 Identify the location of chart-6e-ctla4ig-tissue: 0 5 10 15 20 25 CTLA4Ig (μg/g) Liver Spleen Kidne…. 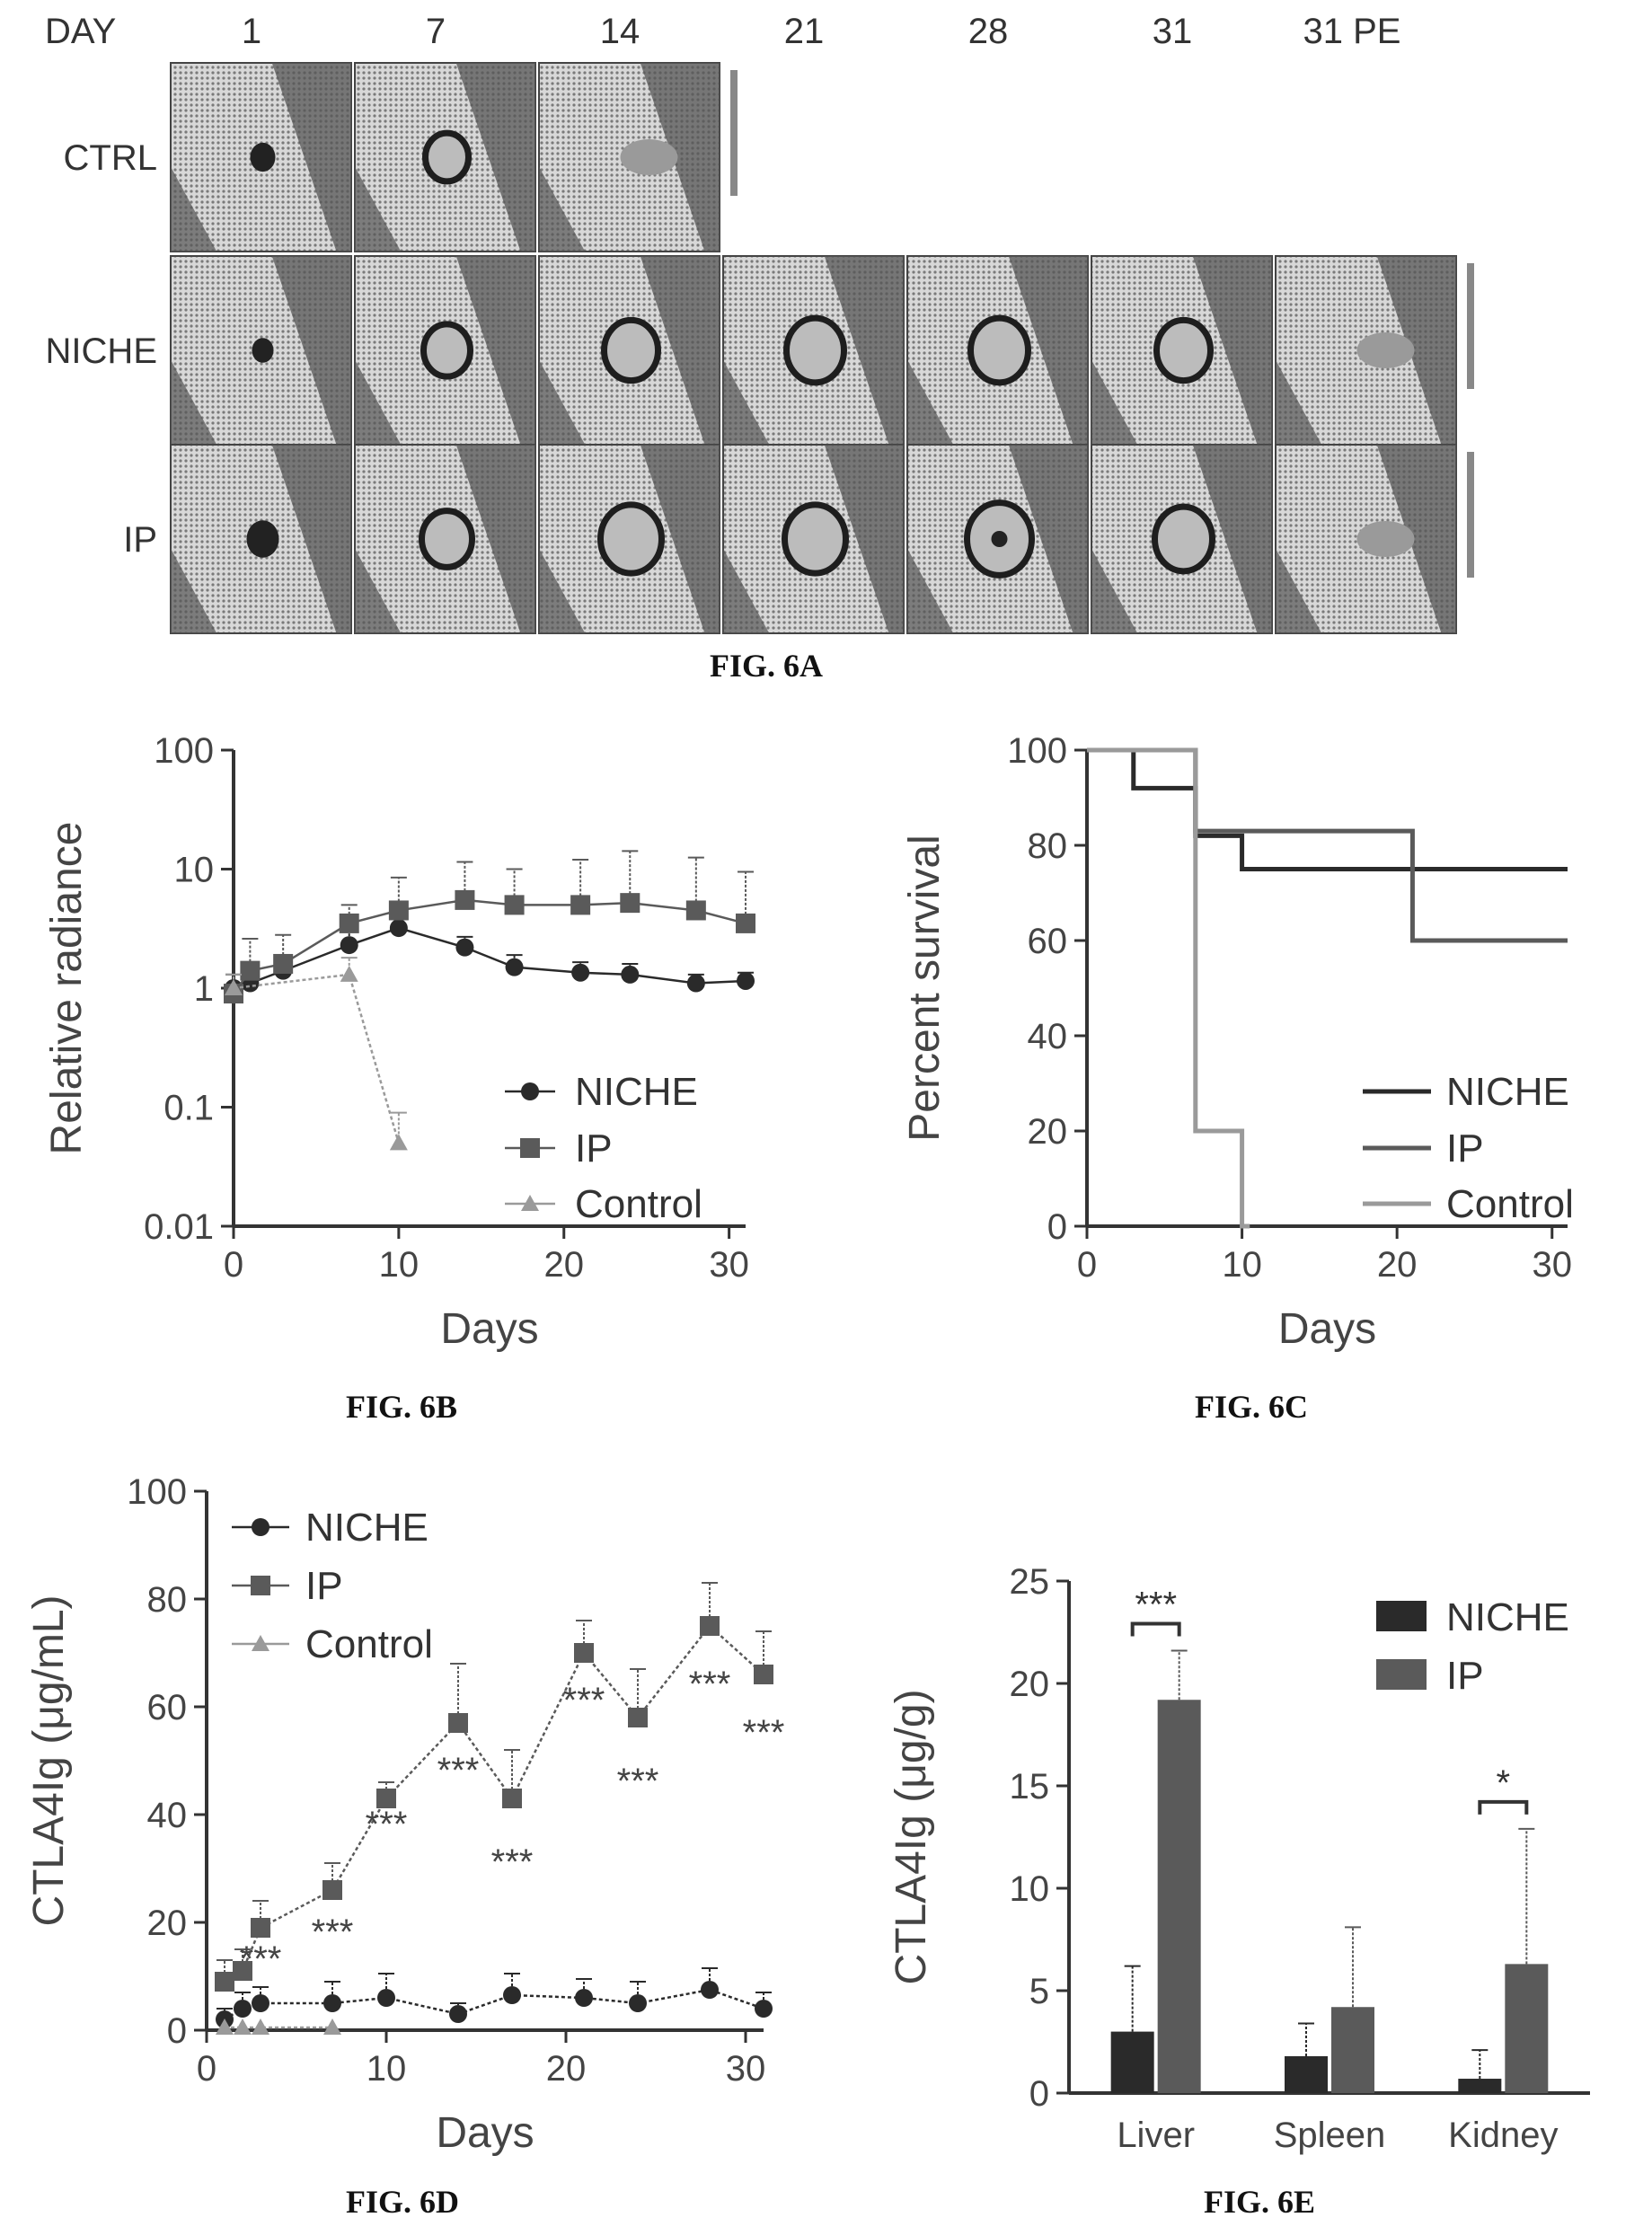
(1239, 1859).